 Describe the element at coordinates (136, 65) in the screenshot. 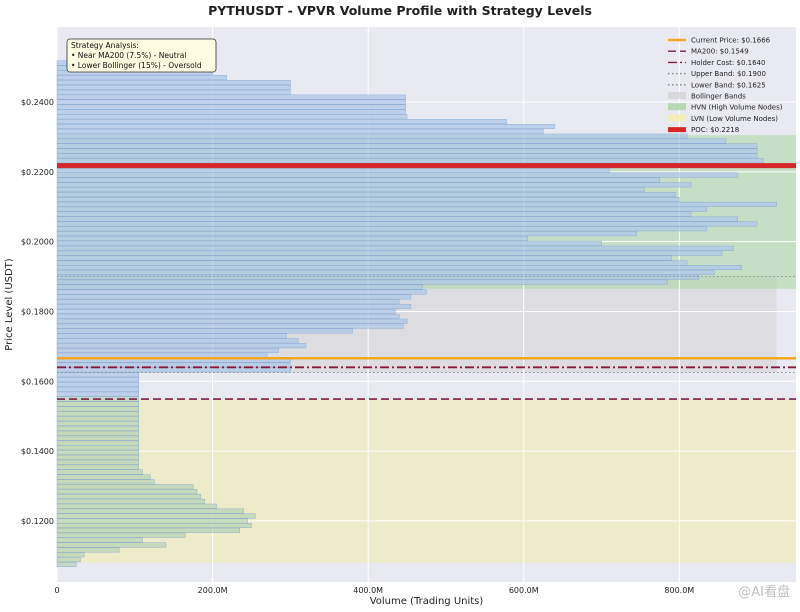

I see `annotation-line: • Lower Bollinger (15%) - Oversold` at that location.